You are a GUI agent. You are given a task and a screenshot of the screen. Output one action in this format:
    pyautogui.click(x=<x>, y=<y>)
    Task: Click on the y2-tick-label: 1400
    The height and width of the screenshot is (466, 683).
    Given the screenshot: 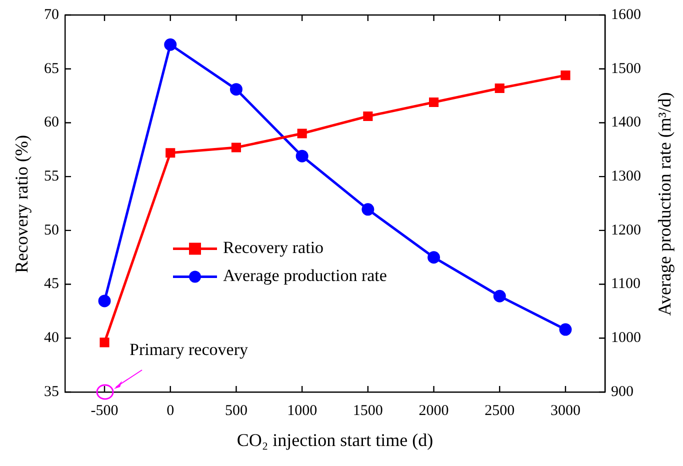 What is the action you would take?
    pyautogui.click(x=626, y=122)
    